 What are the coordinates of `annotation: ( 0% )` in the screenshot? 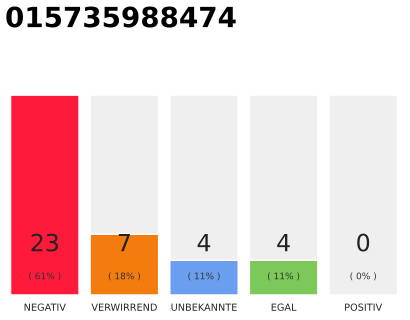 It's located at (363, 276).